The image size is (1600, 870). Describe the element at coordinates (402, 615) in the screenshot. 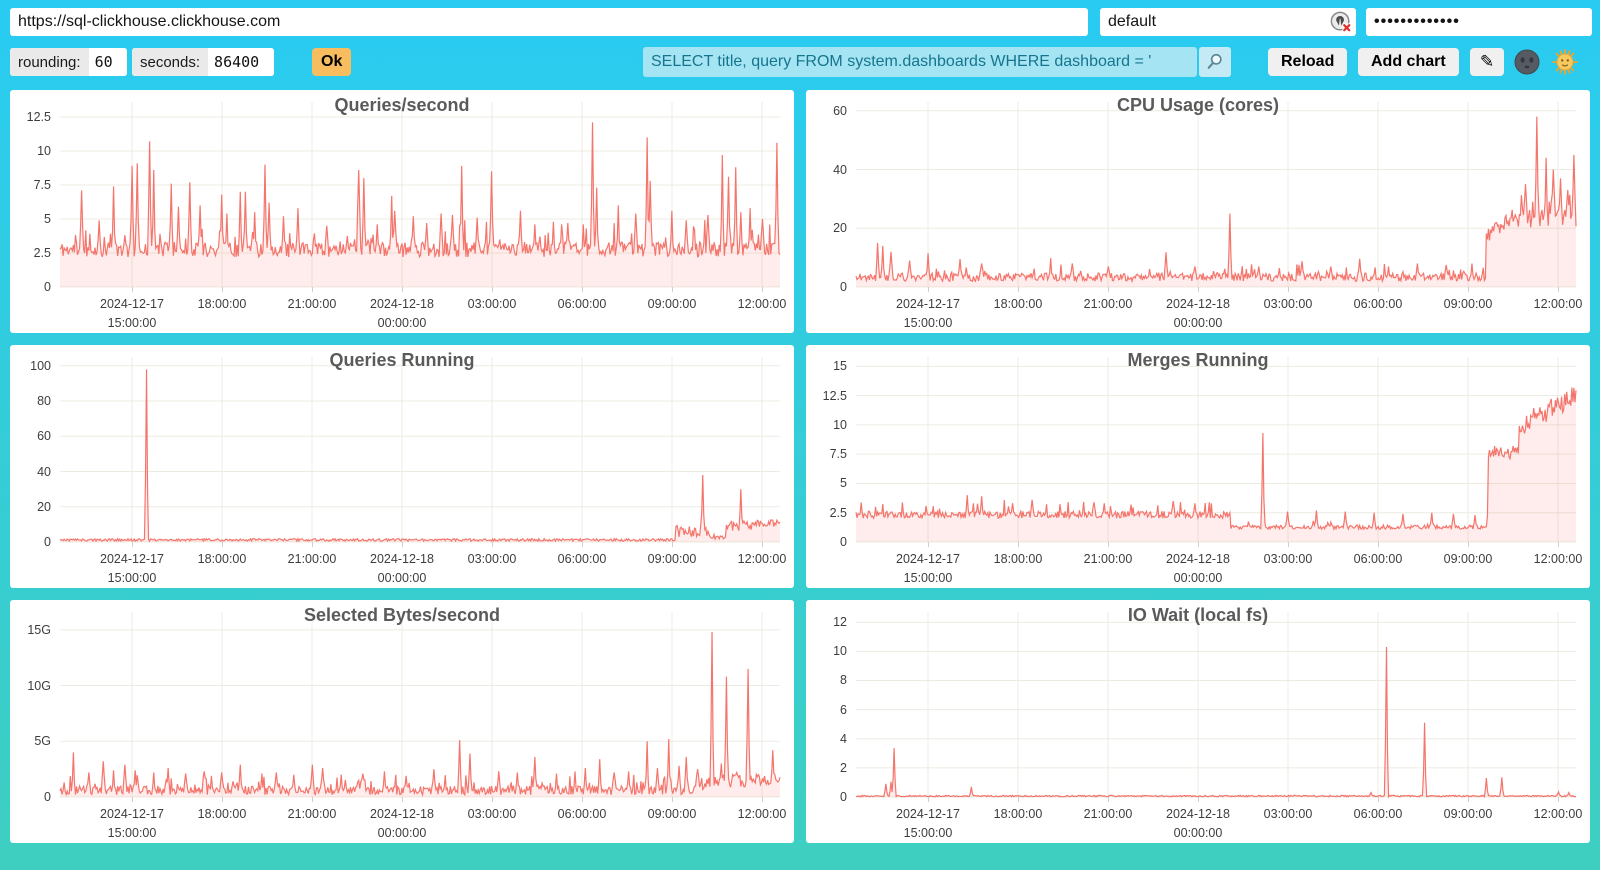

I see `chart-title: Selected Bytes/second` at that location.